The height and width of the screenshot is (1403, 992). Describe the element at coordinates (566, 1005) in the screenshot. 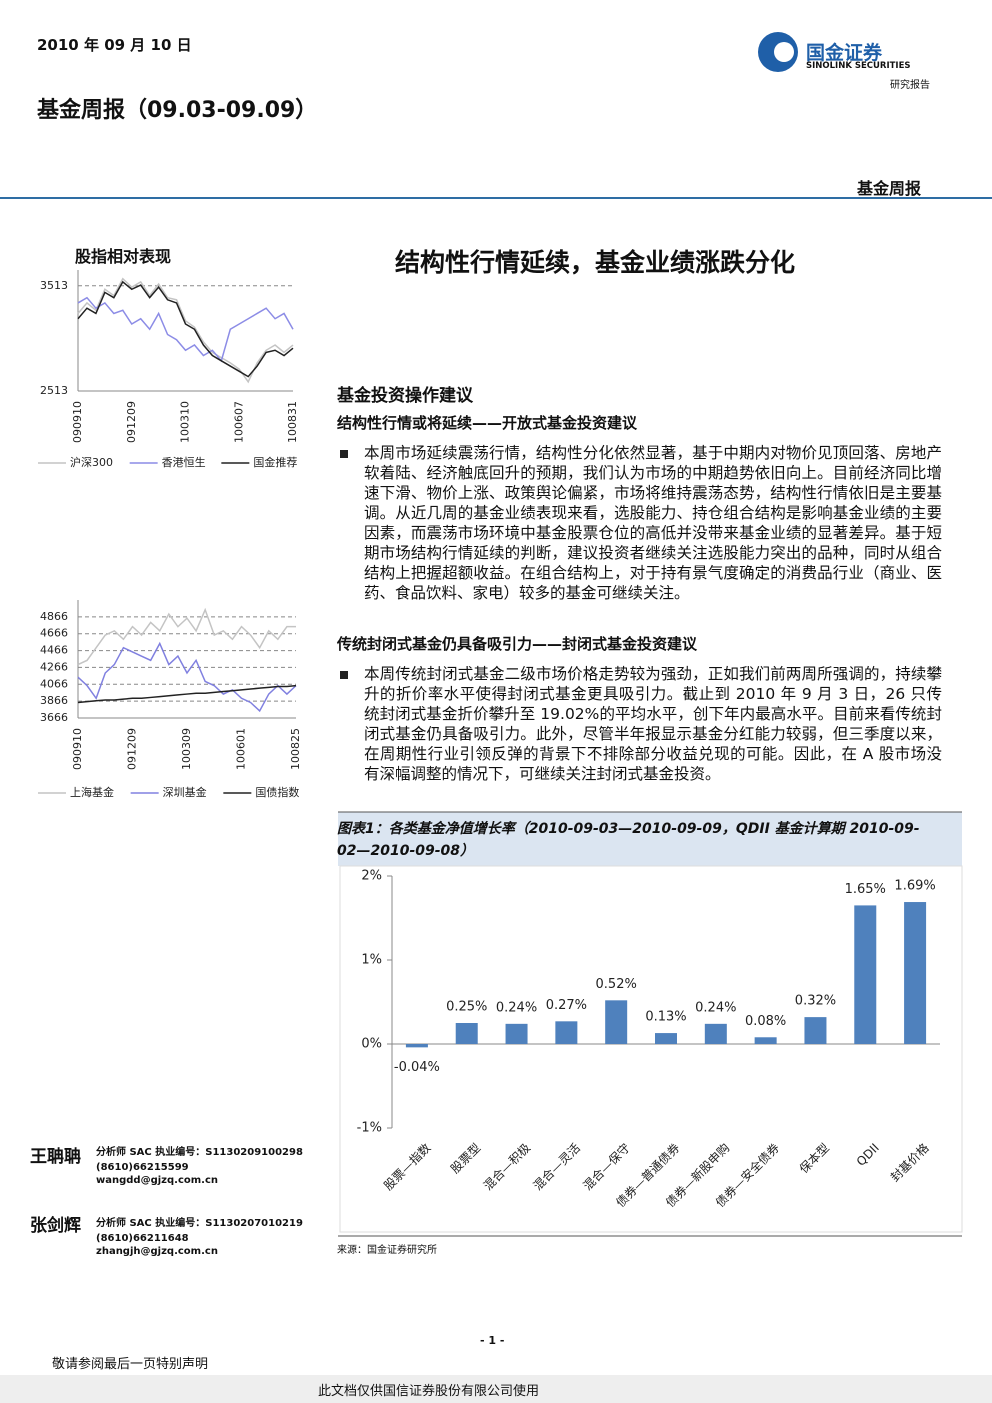

I see `value-label: 0.27%` at that location.